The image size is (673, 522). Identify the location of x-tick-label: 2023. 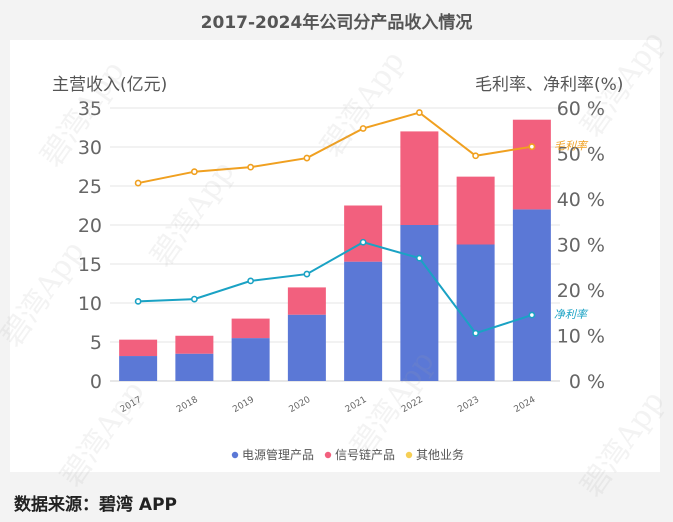
(468, 405).